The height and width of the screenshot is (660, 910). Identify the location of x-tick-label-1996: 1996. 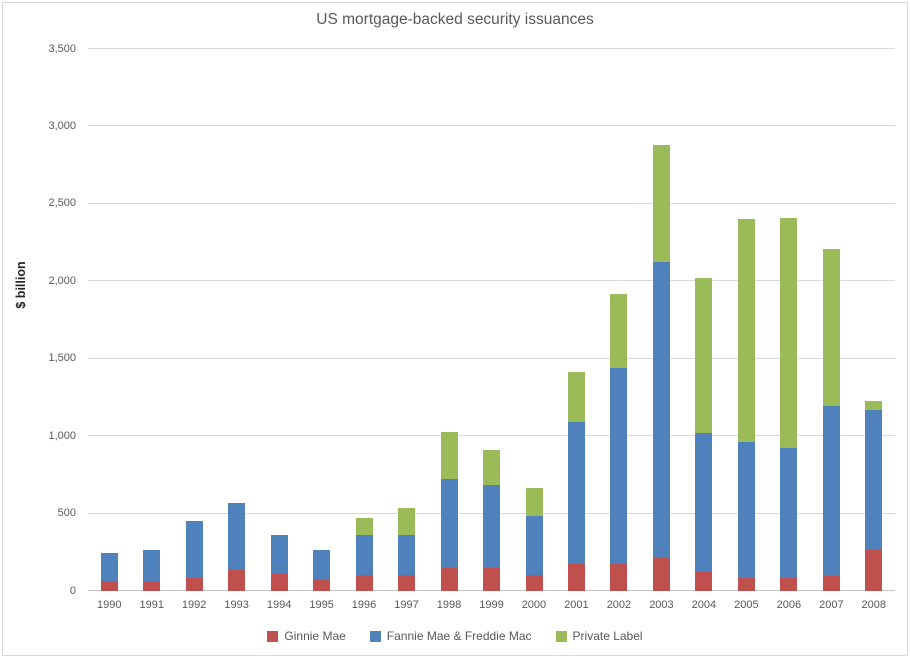
(364, 605).